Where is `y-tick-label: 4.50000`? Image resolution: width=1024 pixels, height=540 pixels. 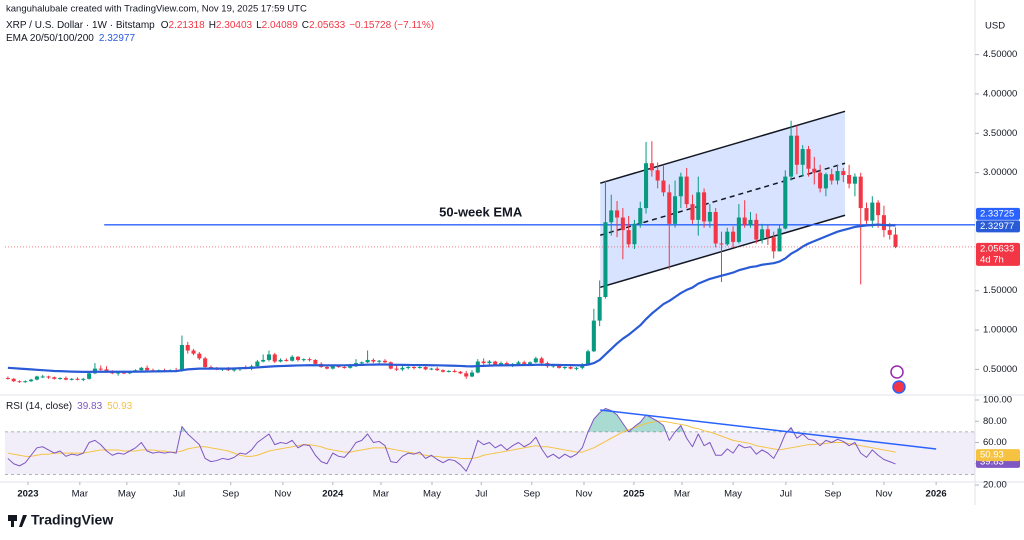
y-tick-label: 4.50000 is located at coordinates (1000, 54).